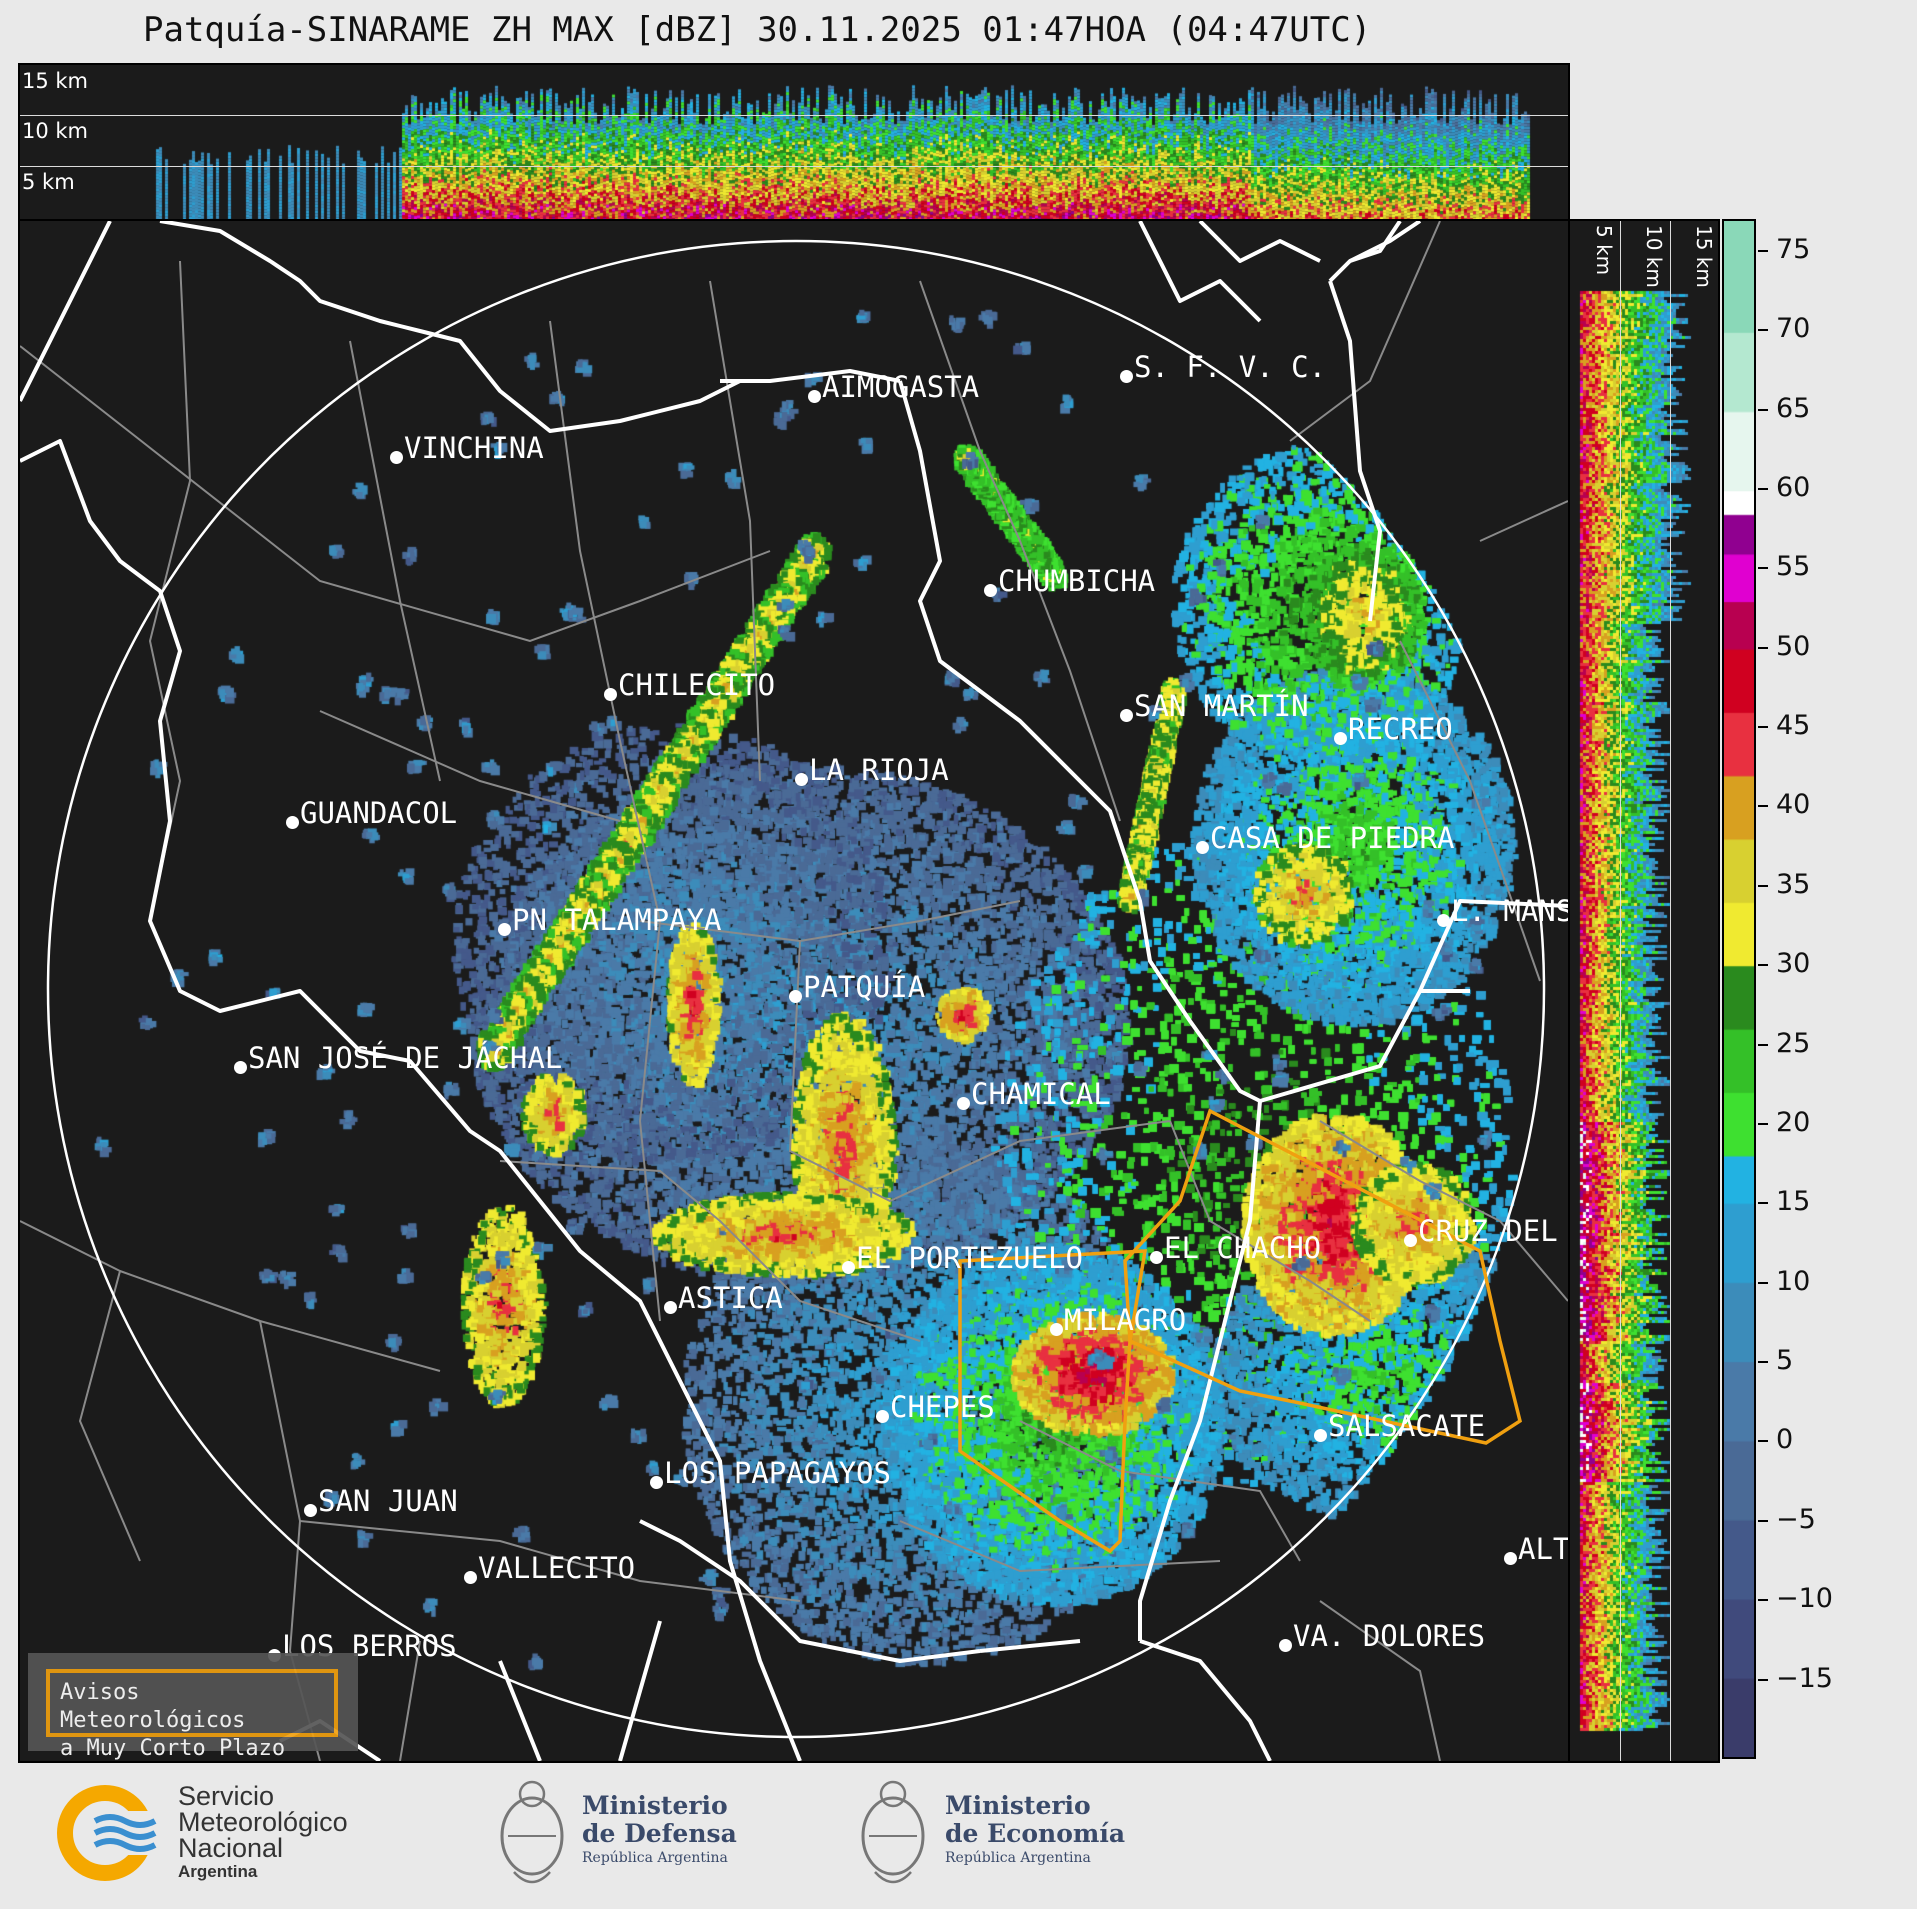 The height and width of the screenshot is (1909, 1917). What do you see at coordinates (173, 1748) in the screenshot?
I see `legend-line-2: a Muy Corto Plazo` at bounding box center [173, 1748].